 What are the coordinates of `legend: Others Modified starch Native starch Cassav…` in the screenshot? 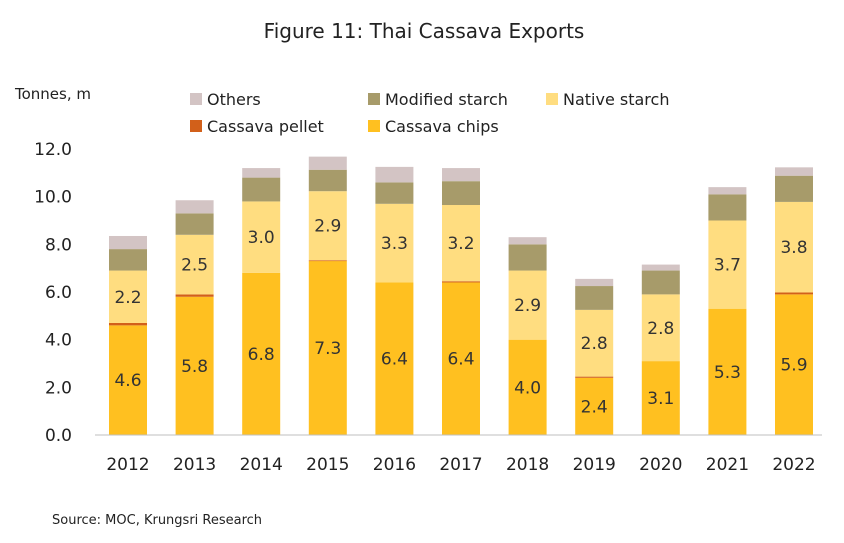 It's located at (429, 113).